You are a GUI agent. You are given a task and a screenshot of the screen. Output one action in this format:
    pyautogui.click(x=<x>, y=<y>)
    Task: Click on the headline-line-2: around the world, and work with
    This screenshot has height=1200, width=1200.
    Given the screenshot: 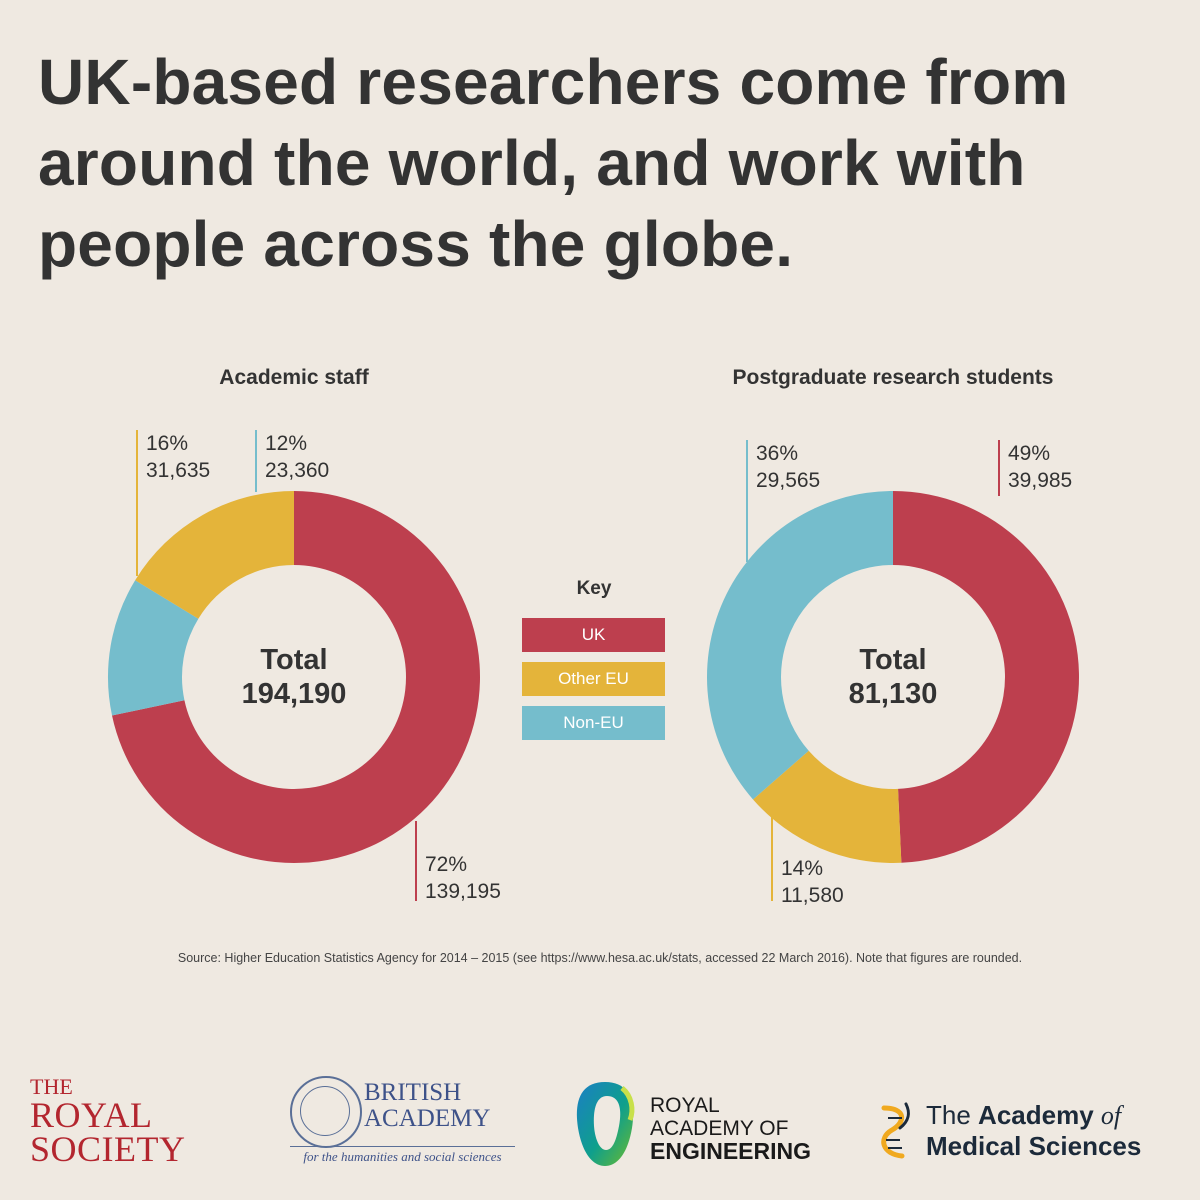 What is the action you would take?
    pyautogui.click(x=532, y=163)
    